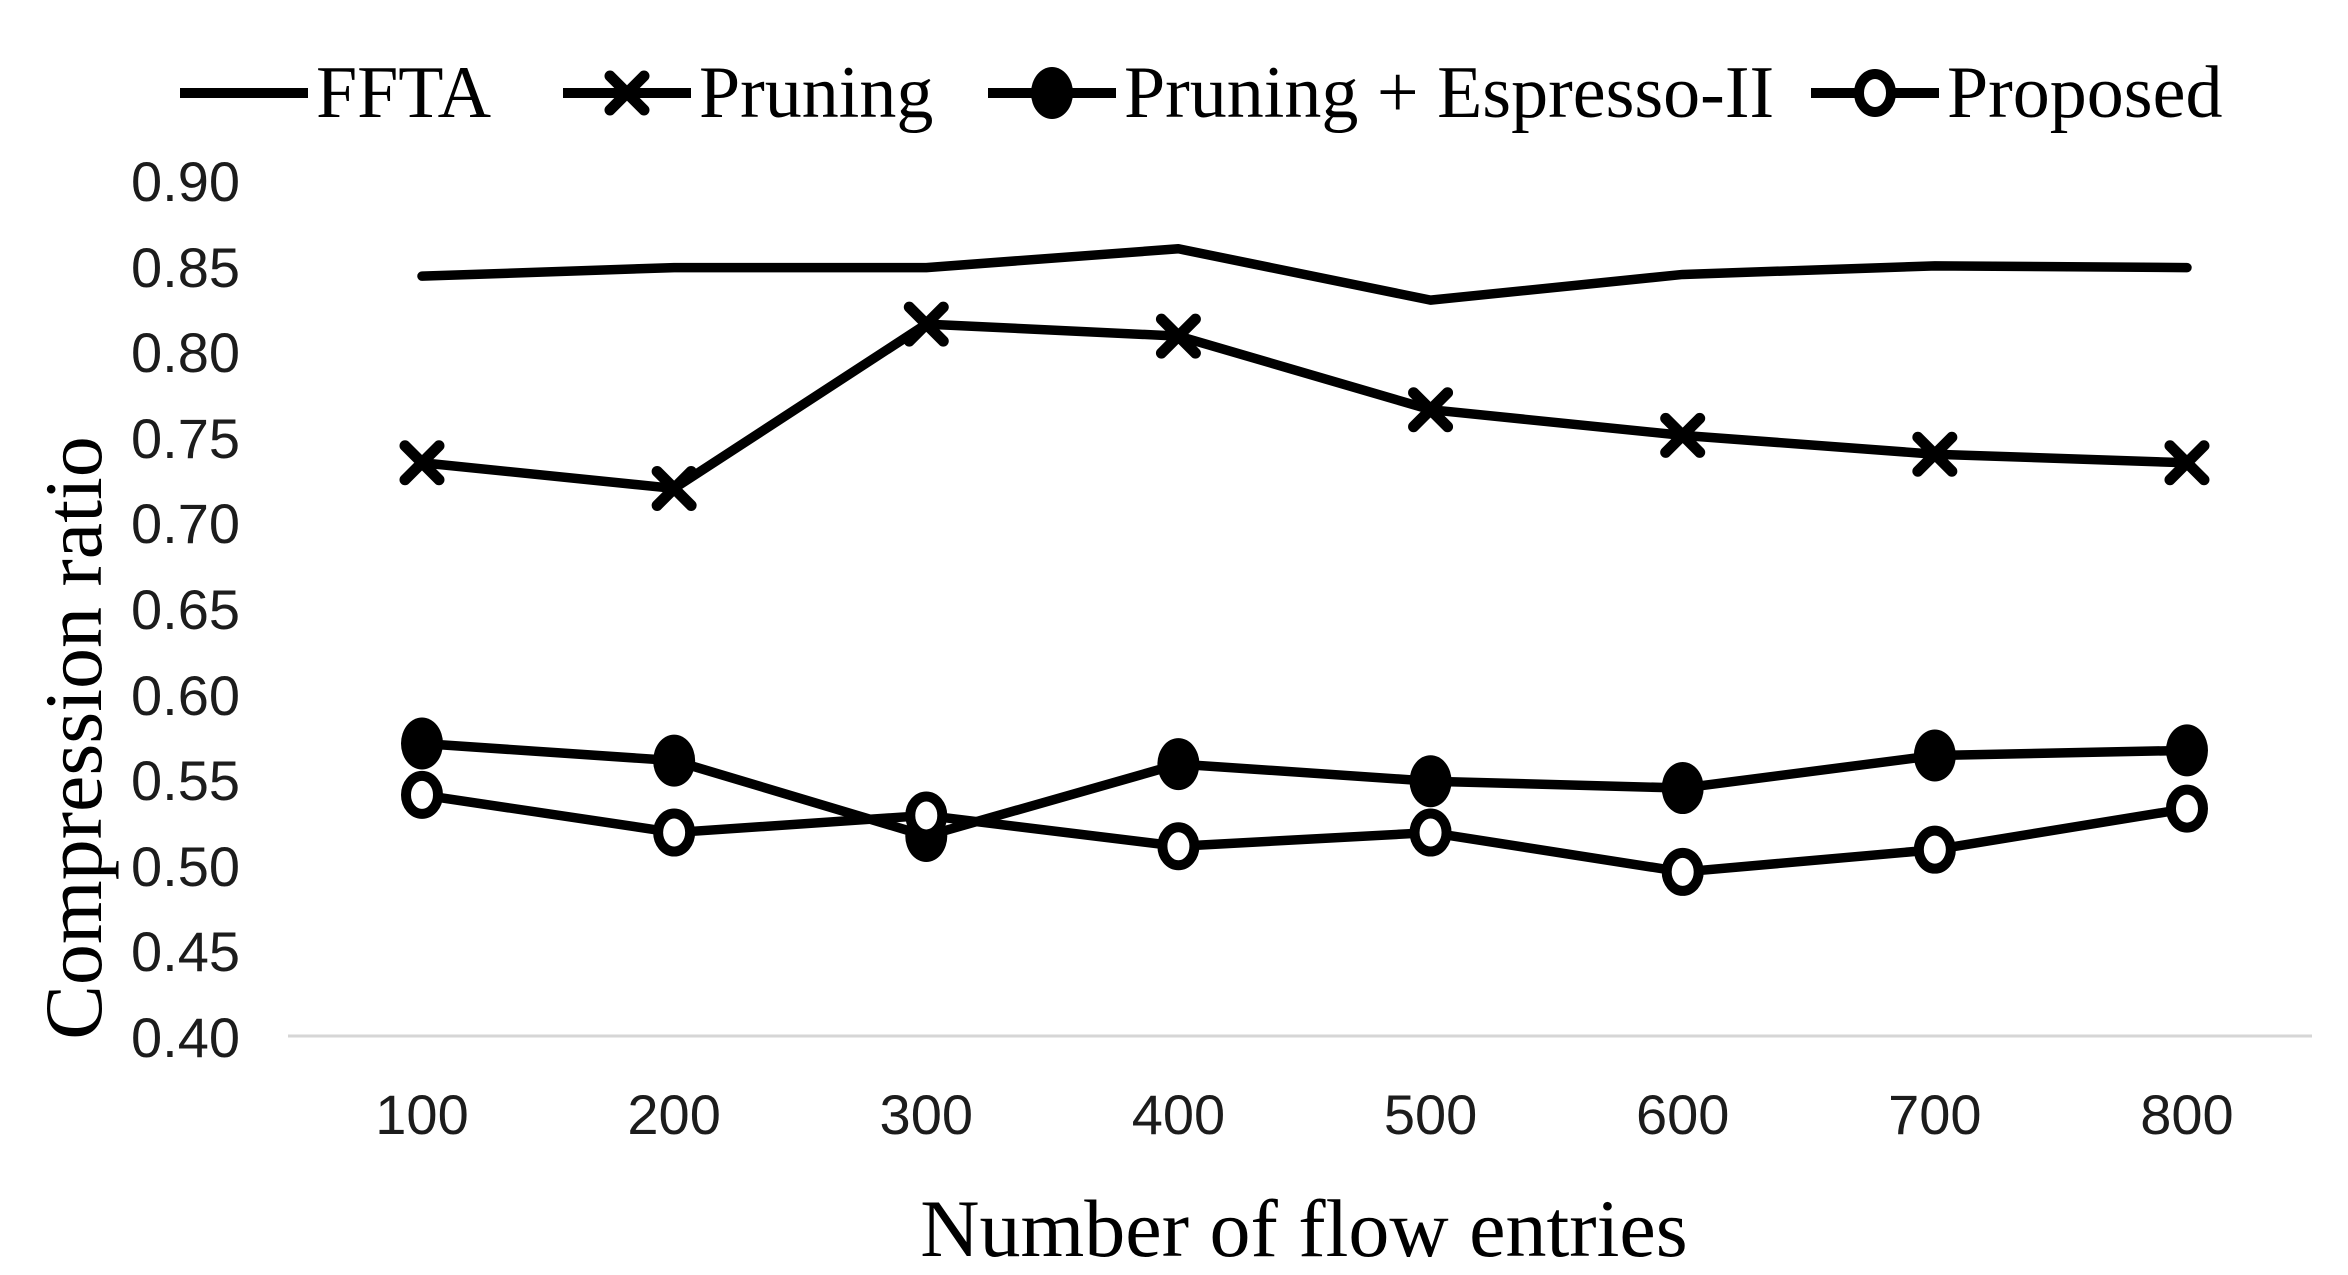 The width and height of the screenshot is (2348, 1275). I want to click on x-axis-title: Number of flow entries, so click(1304, 1228).